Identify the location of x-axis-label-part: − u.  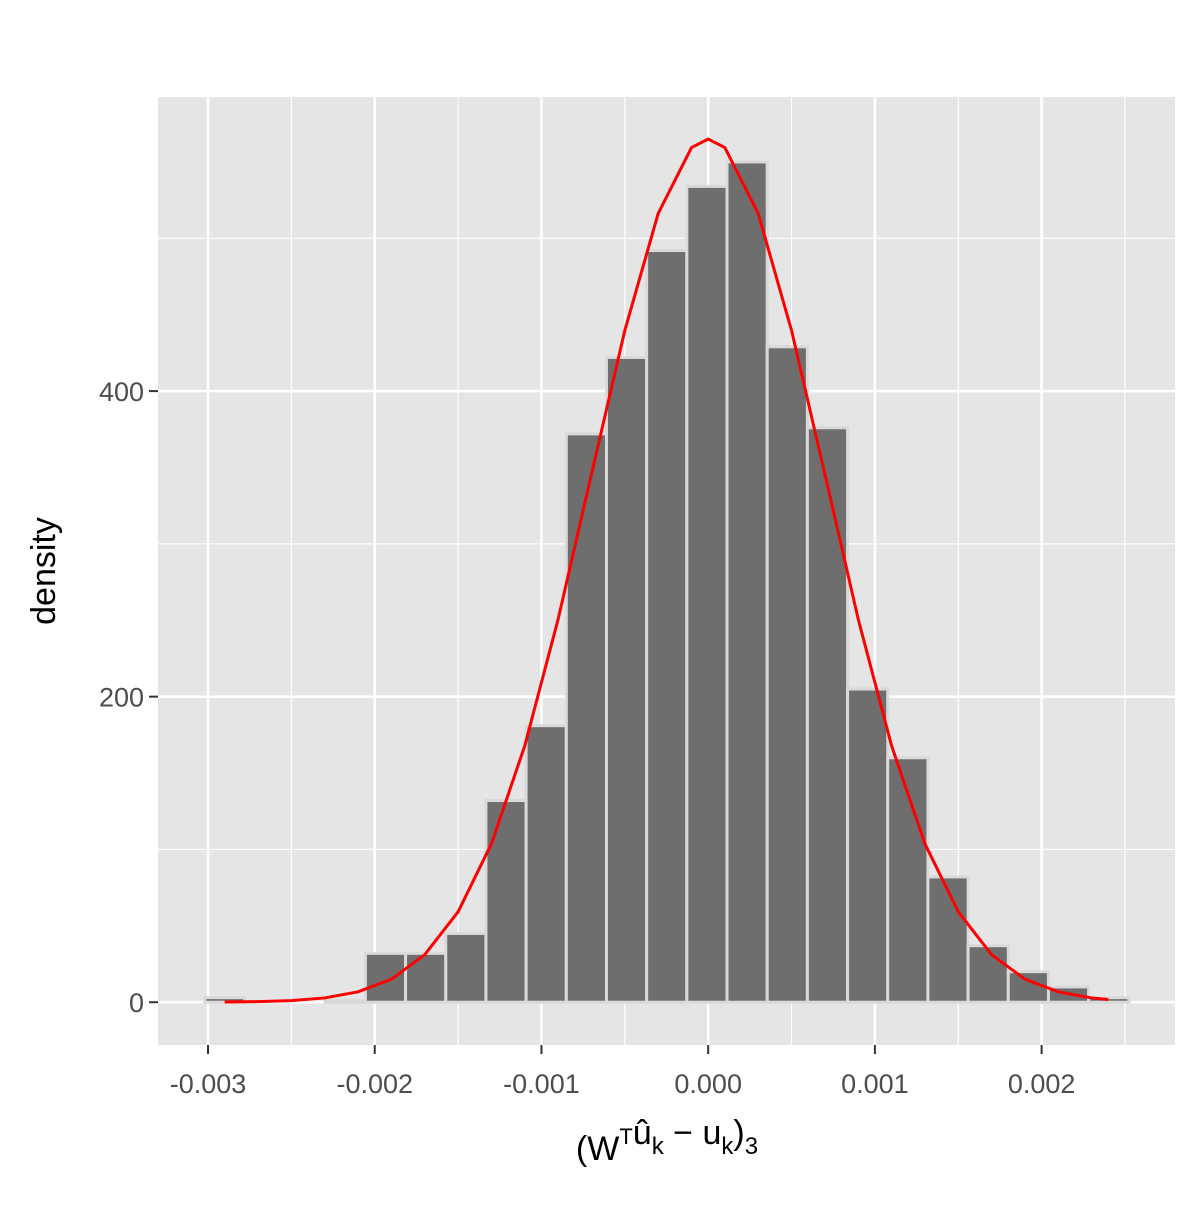
(693, 1133).